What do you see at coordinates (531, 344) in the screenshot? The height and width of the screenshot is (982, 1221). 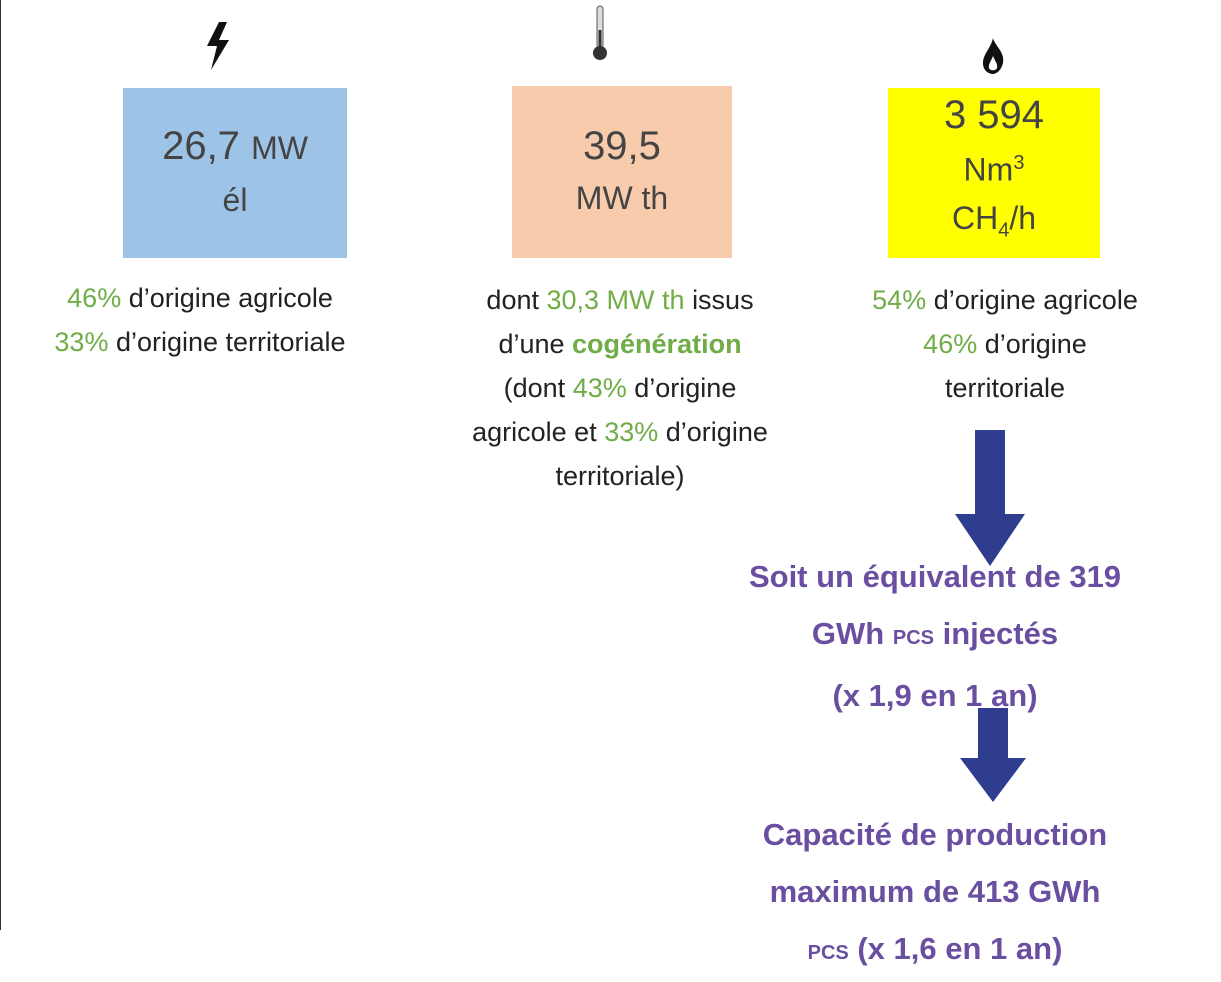 I see `text: d’une` at bounding box center [531, 344].